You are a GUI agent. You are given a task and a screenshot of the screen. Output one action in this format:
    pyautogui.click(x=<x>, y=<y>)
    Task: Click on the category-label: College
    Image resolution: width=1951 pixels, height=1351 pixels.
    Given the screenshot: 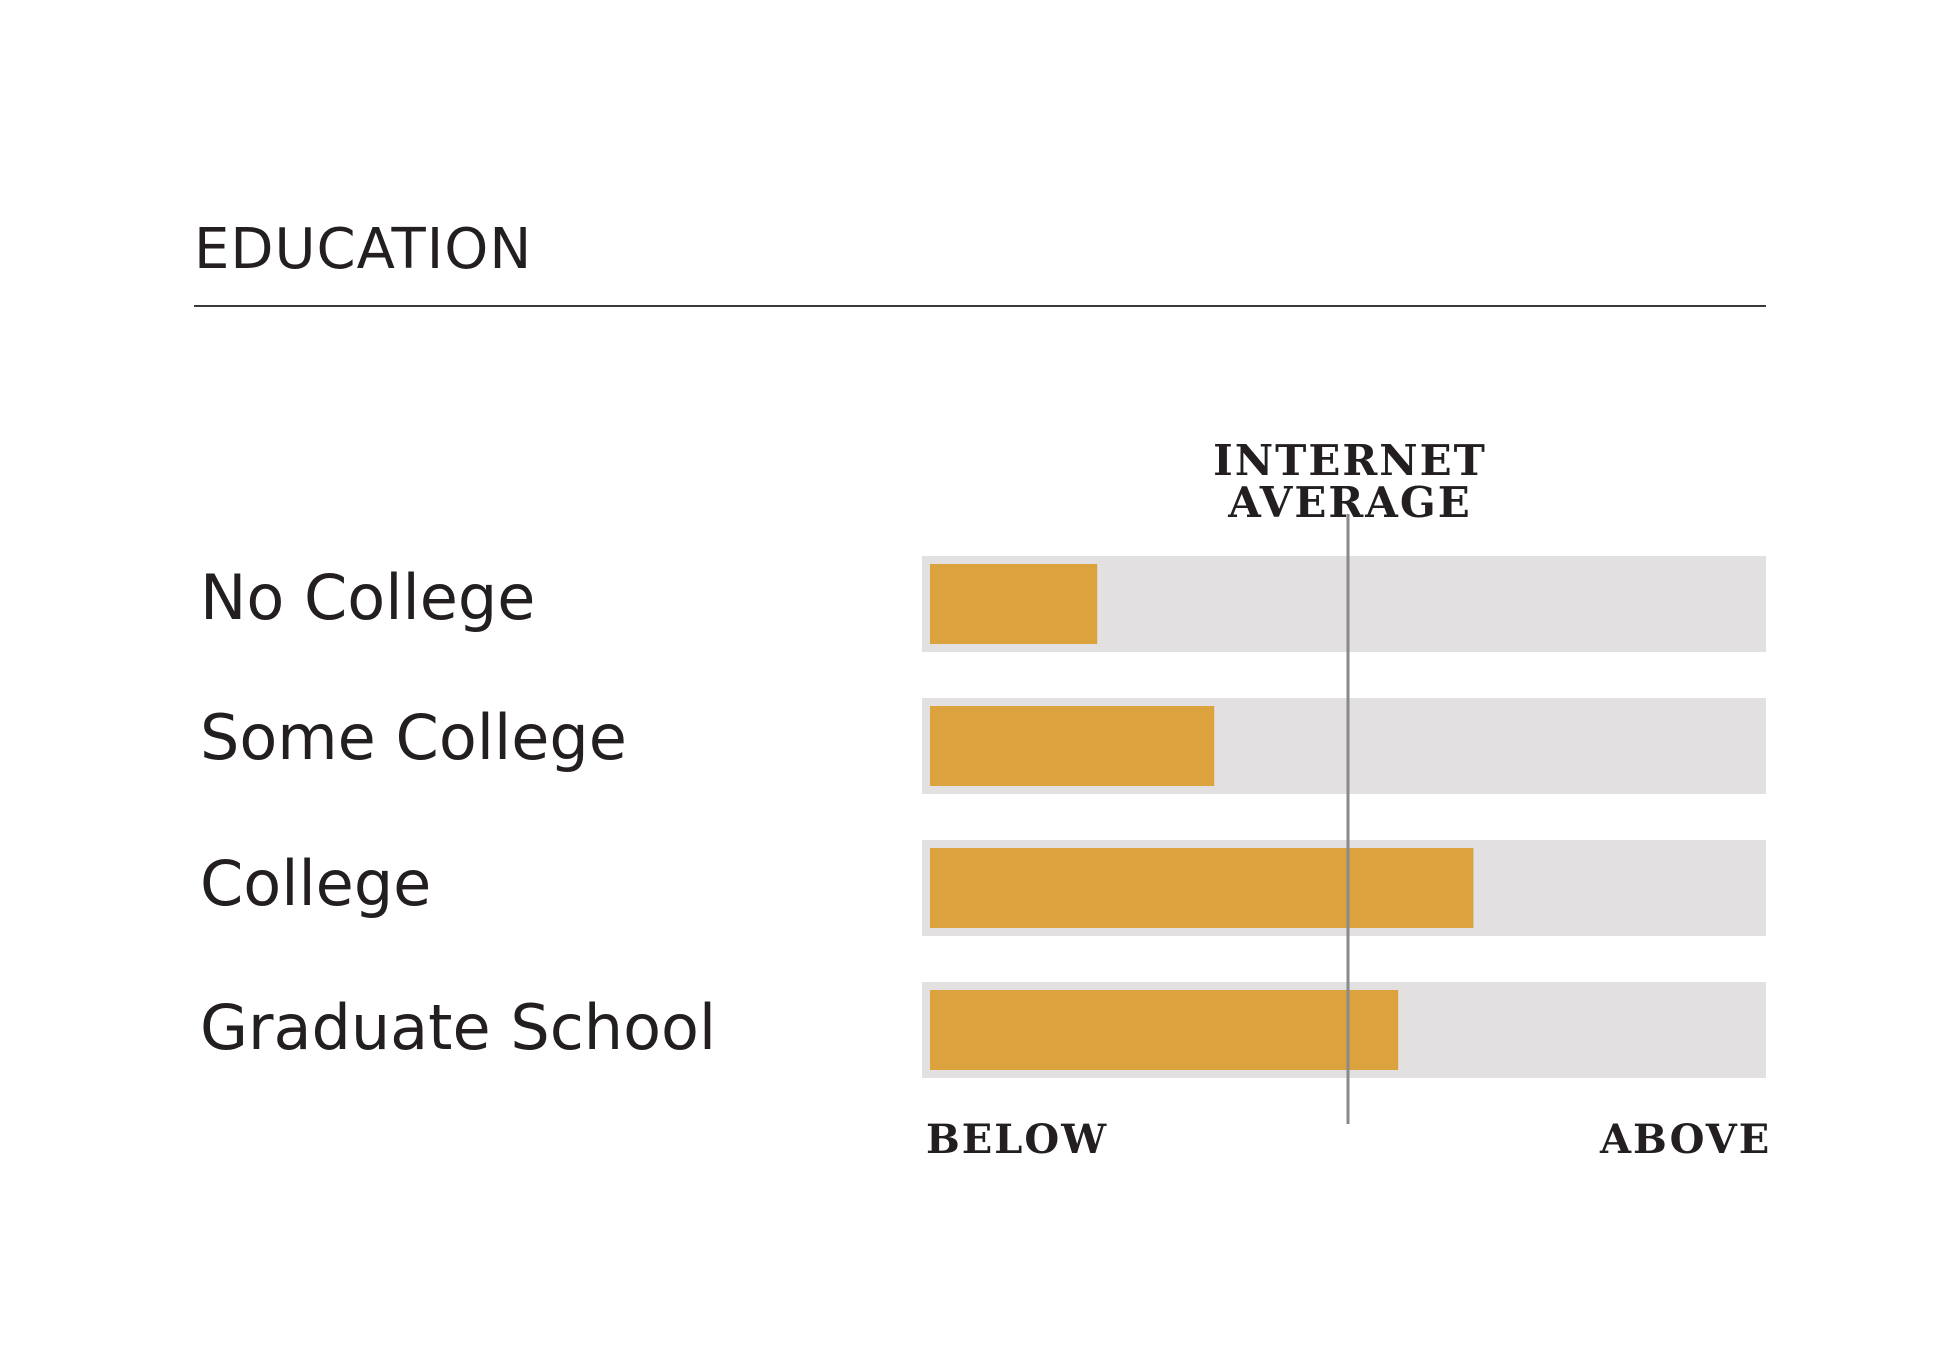 What is the action you would take?
    pyautogui.click(x=316, y=883)
    